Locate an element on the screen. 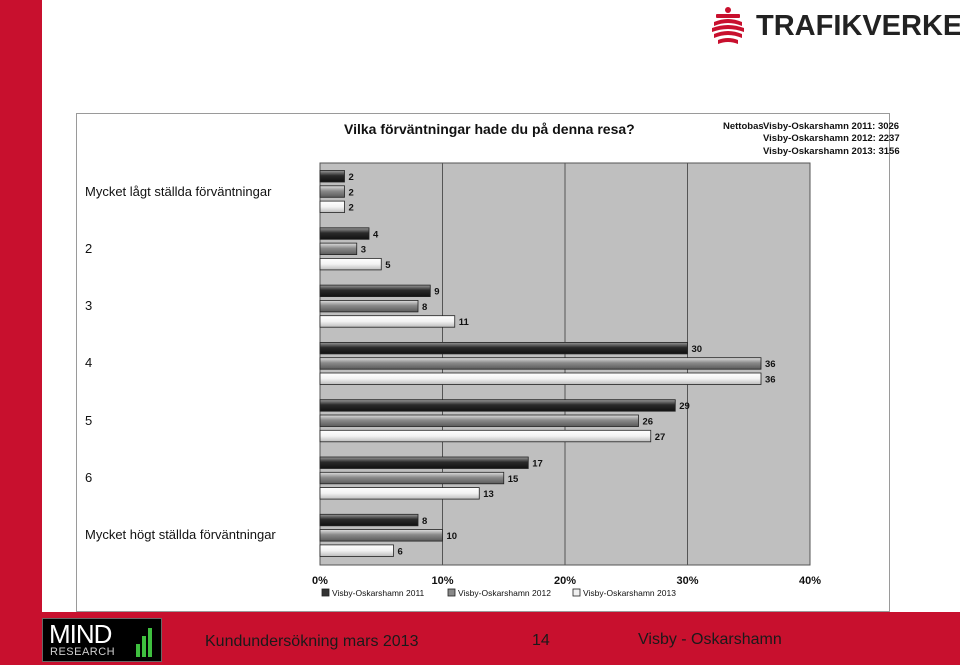  bar-value-label: 17 is located at coordinates (537, 464).